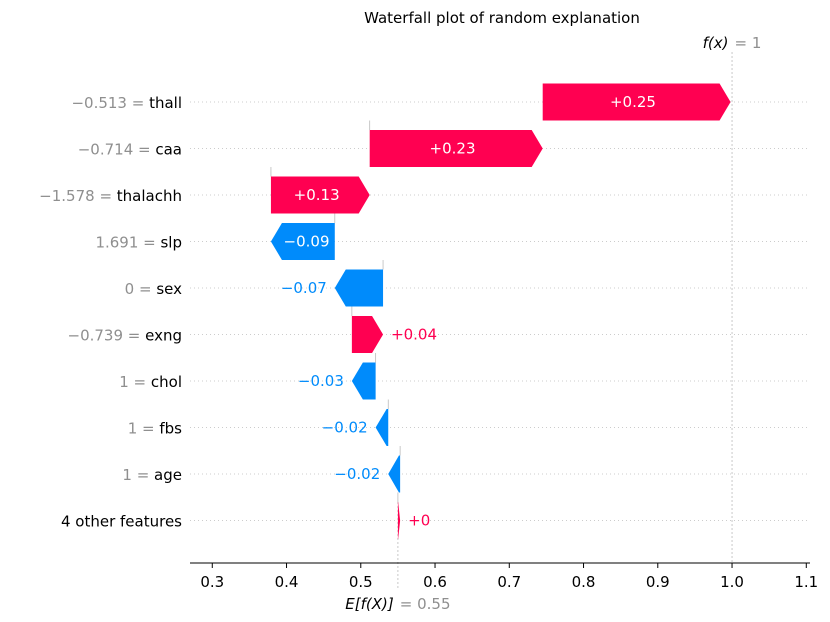 The height and width of the screenshot is (622, 830). Describe the element at coordinates (163, 336) in the screenshot. I see `feature-name: exng` at that location.